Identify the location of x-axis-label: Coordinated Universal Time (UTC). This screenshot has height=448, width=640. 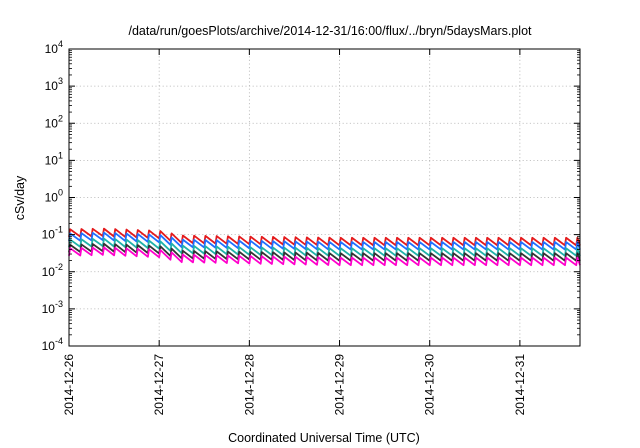
(324, 438).